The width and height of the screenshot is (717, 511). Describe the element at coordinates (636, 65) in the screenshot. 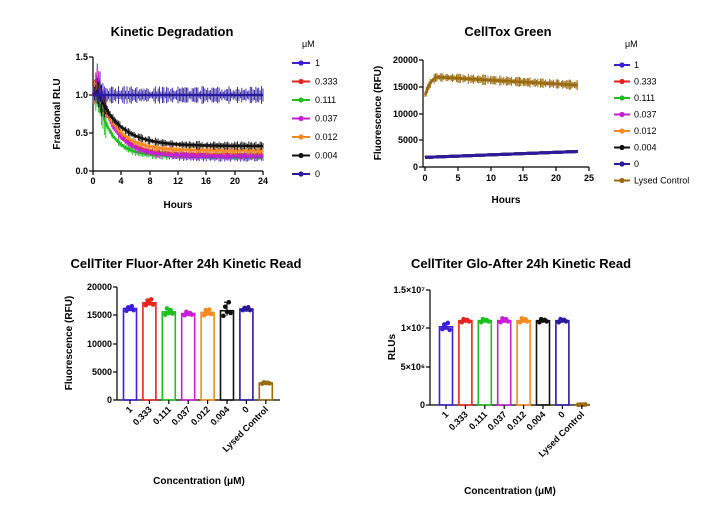

I see `chart2-legend-label: 1` at that location.